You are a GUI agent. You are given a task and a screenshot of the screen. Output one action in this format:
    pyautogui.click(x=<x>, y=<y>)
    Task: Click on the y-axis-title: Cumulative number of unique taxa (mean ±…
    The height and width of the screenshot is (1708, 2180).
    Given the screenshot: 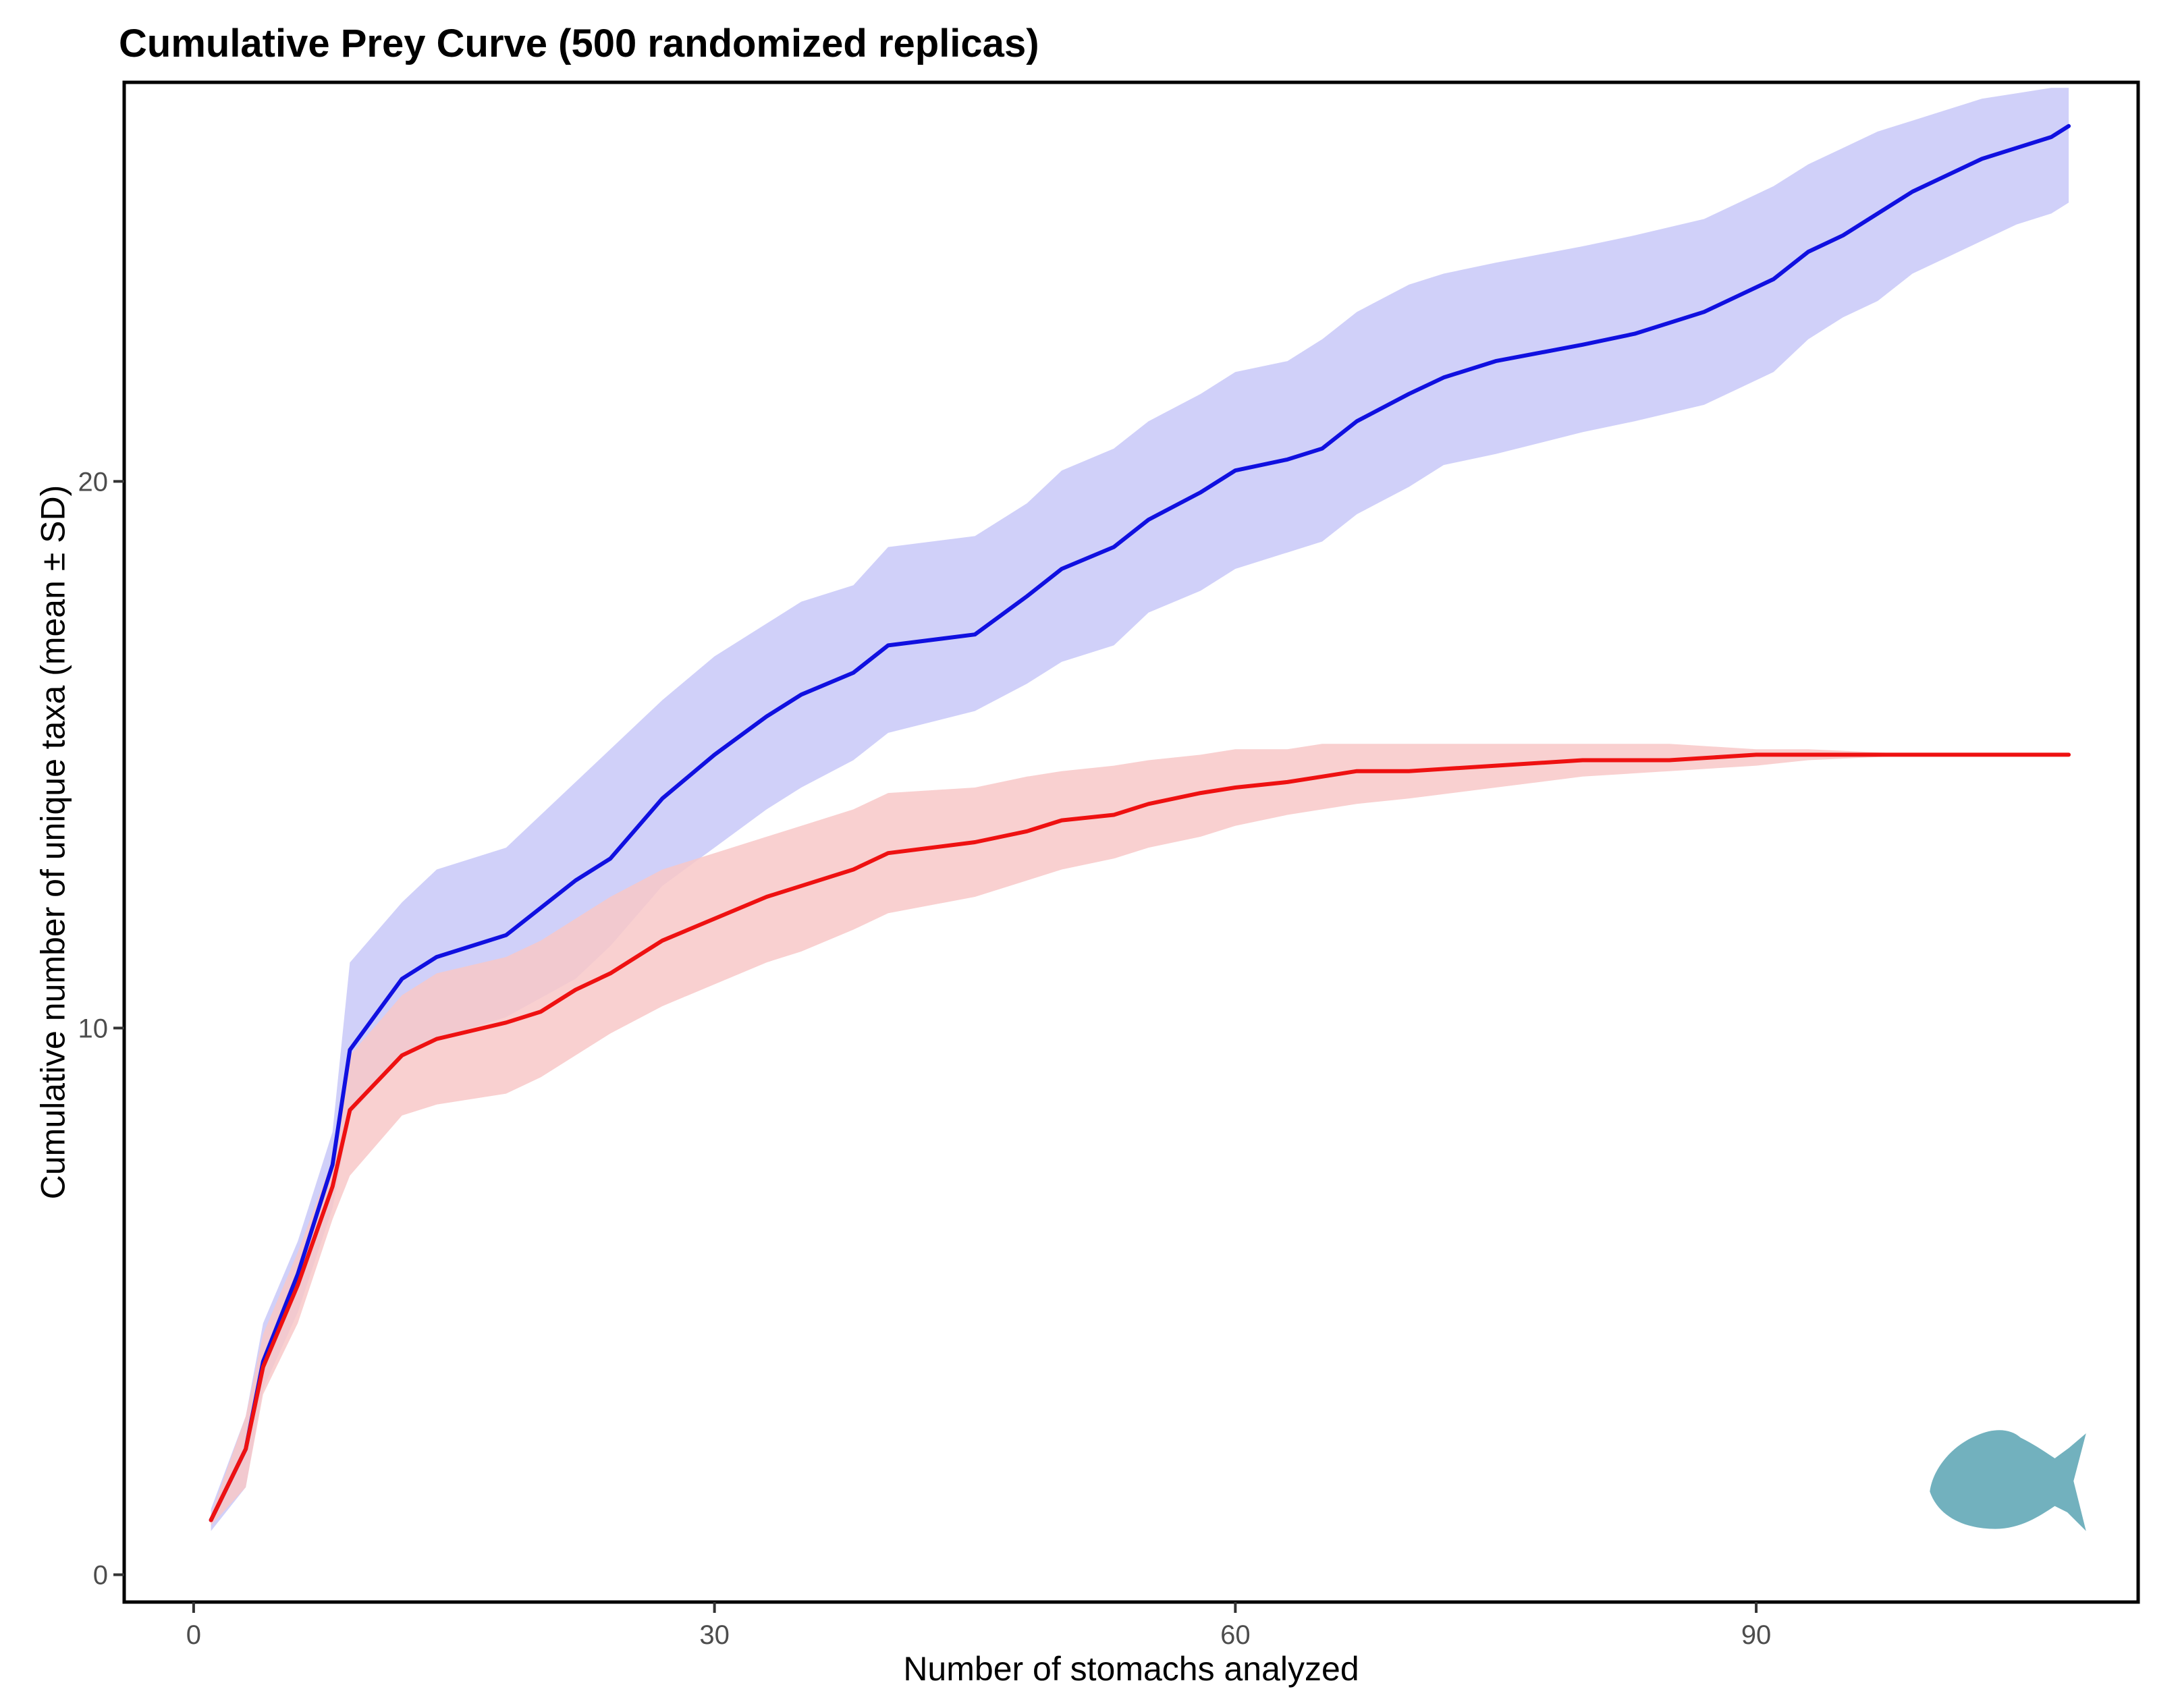 What is the action you would take?
    pyautogui.click(x=53, y=842)
    